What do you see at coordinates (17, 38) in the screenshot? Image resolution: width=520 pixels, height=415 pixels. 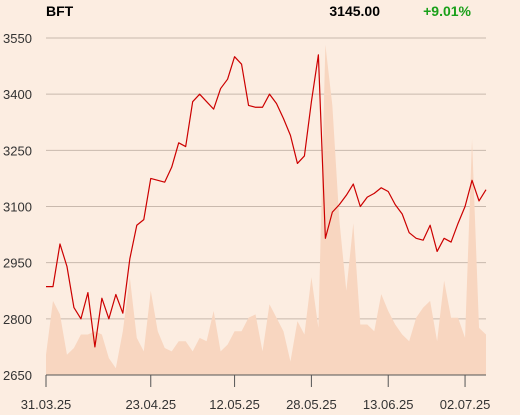 I see `y-tick-label: 3550` at bounding box center [17, 38].